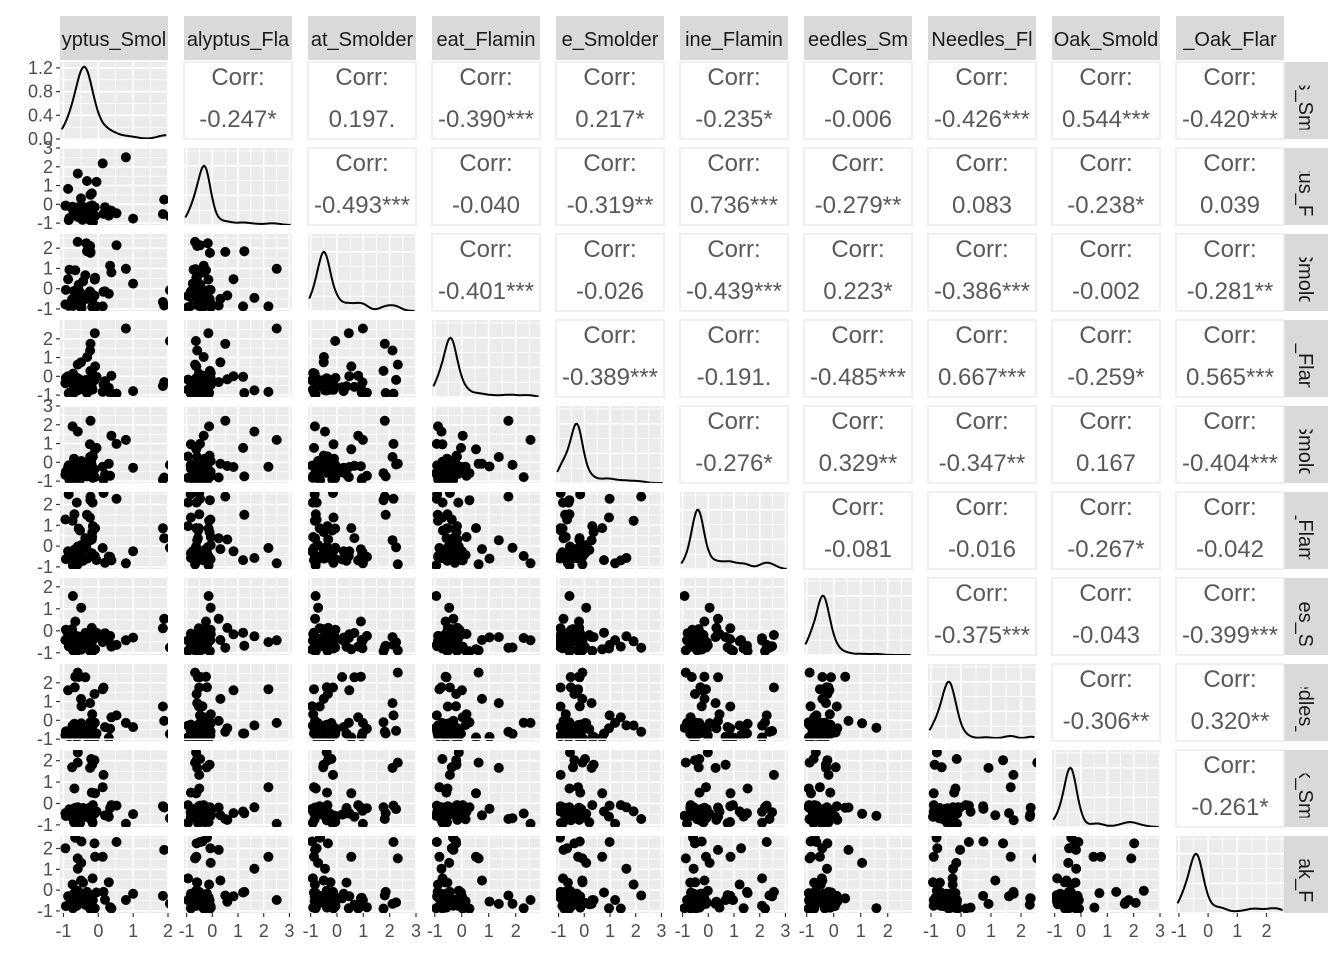 The image size is (1344, 960). Describe the element at coordinates (1230, 205) in the screenshot. I see `corr-value-2-10: 0.039` at that location.